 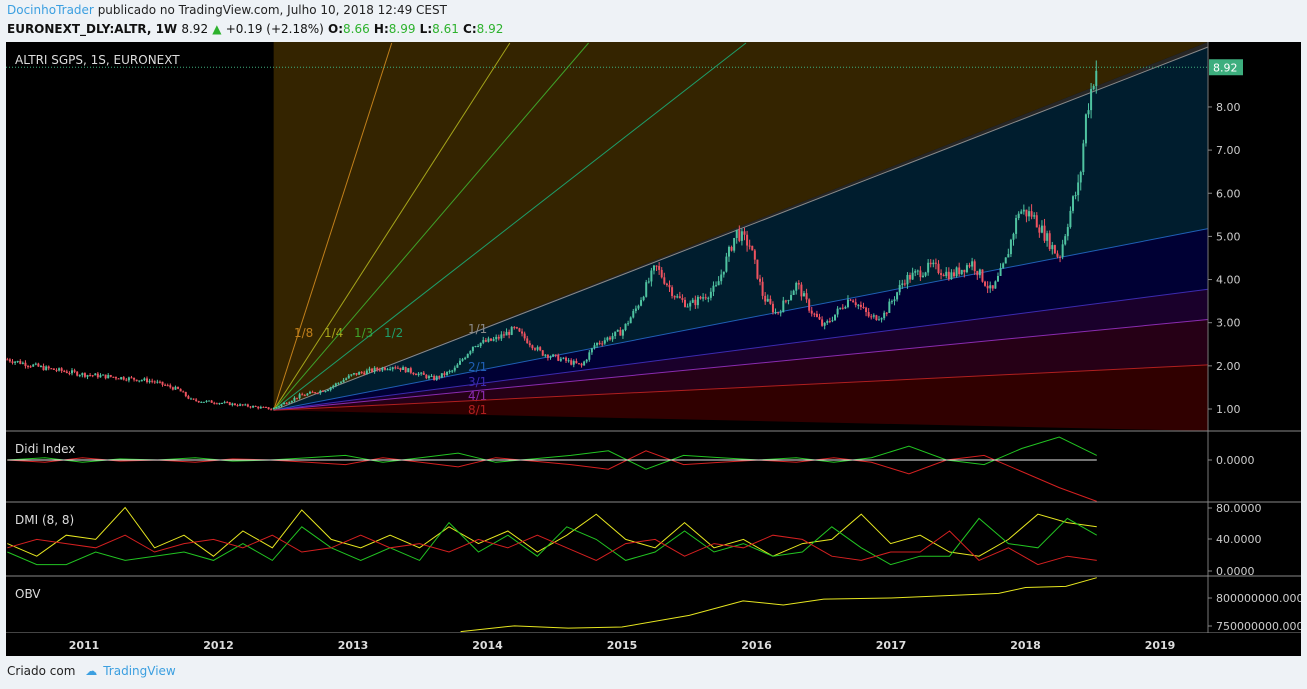 I want to click on y-tick-label: 8.00, so click(x=1228, y=107).